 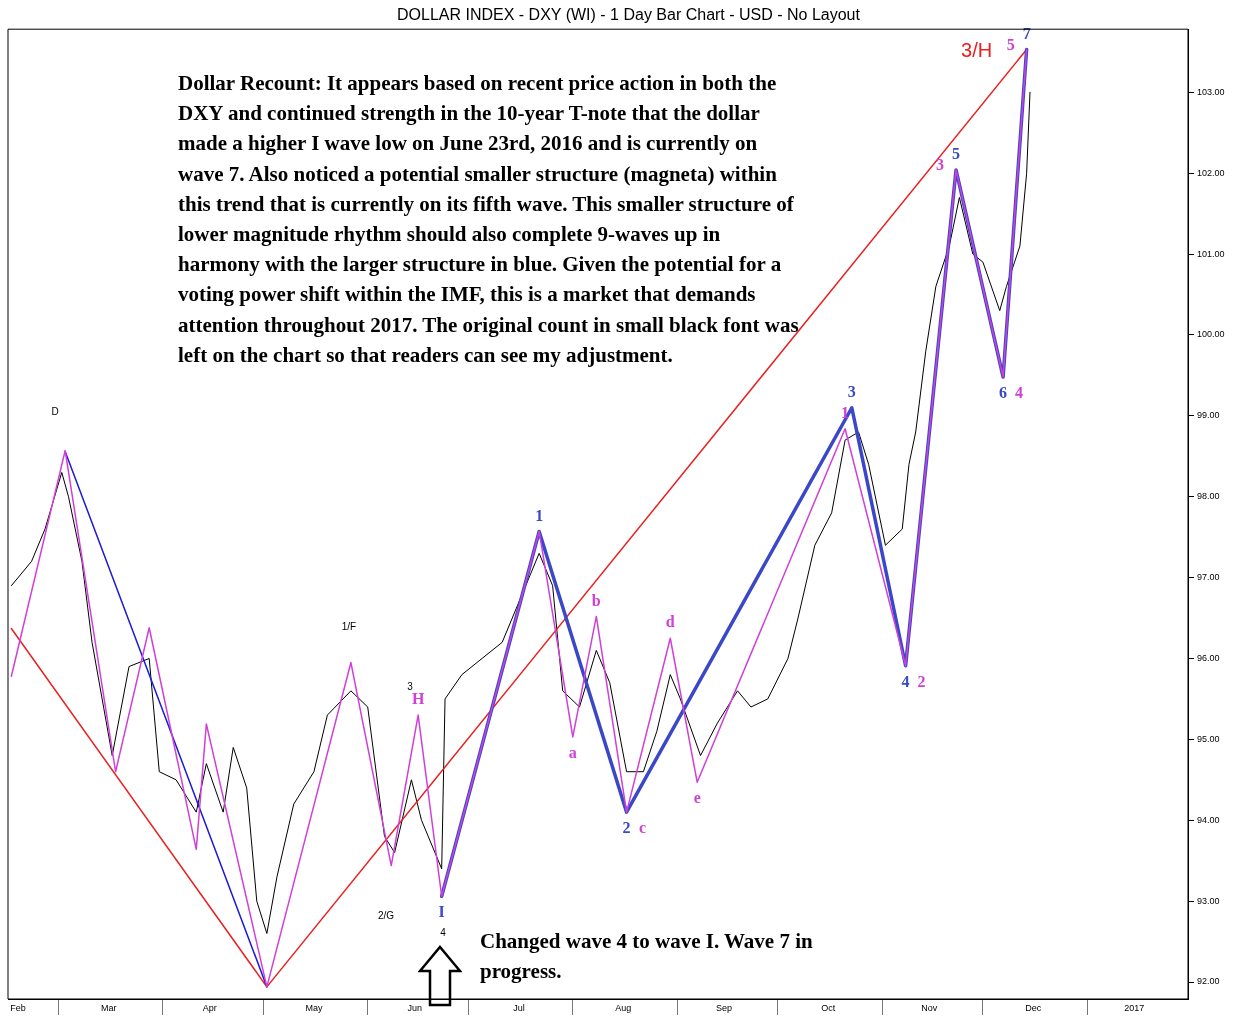 What do you see at coordinates (1134, 1007) in the screenshot?
I see `x-tick-label: 2017` at bounding box center [1134, 1007].